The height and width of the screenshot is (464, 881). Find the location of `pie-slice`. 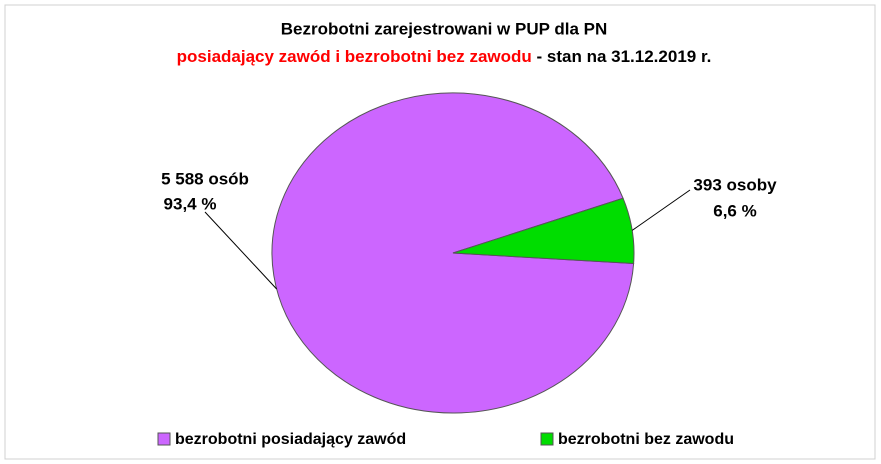

pie-slice is located at coordinates (543, 231).